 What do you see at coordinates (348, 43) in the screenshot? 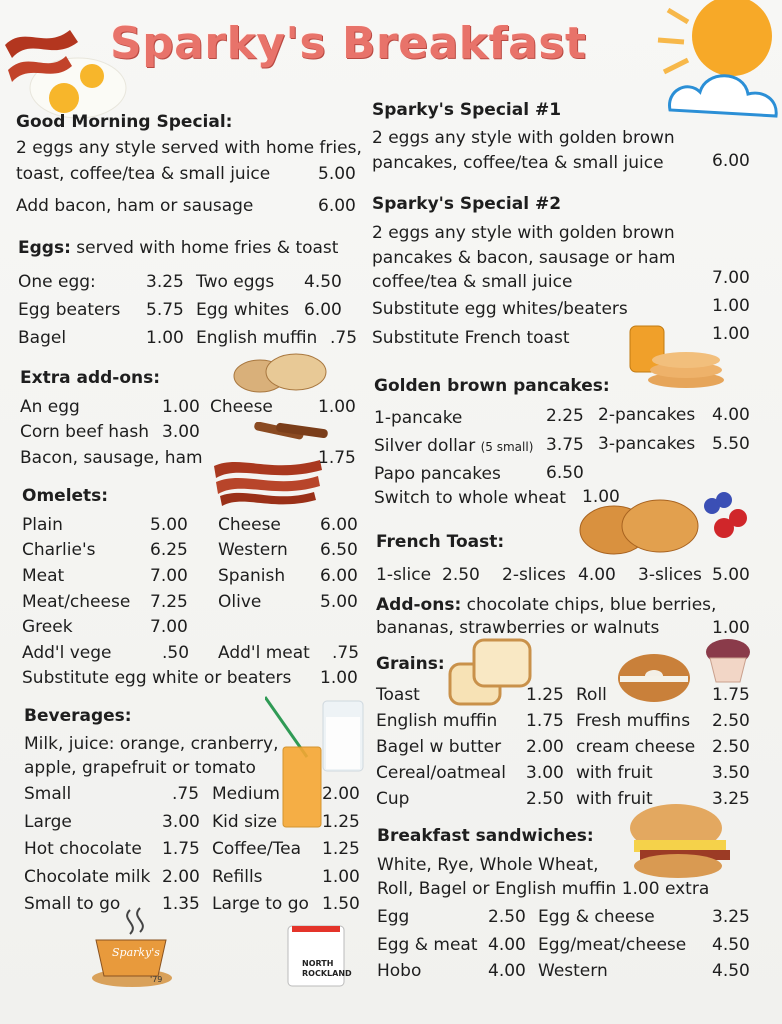
I see `menu-title: Sparky's Breakfast` at bounding box center [348, 43].